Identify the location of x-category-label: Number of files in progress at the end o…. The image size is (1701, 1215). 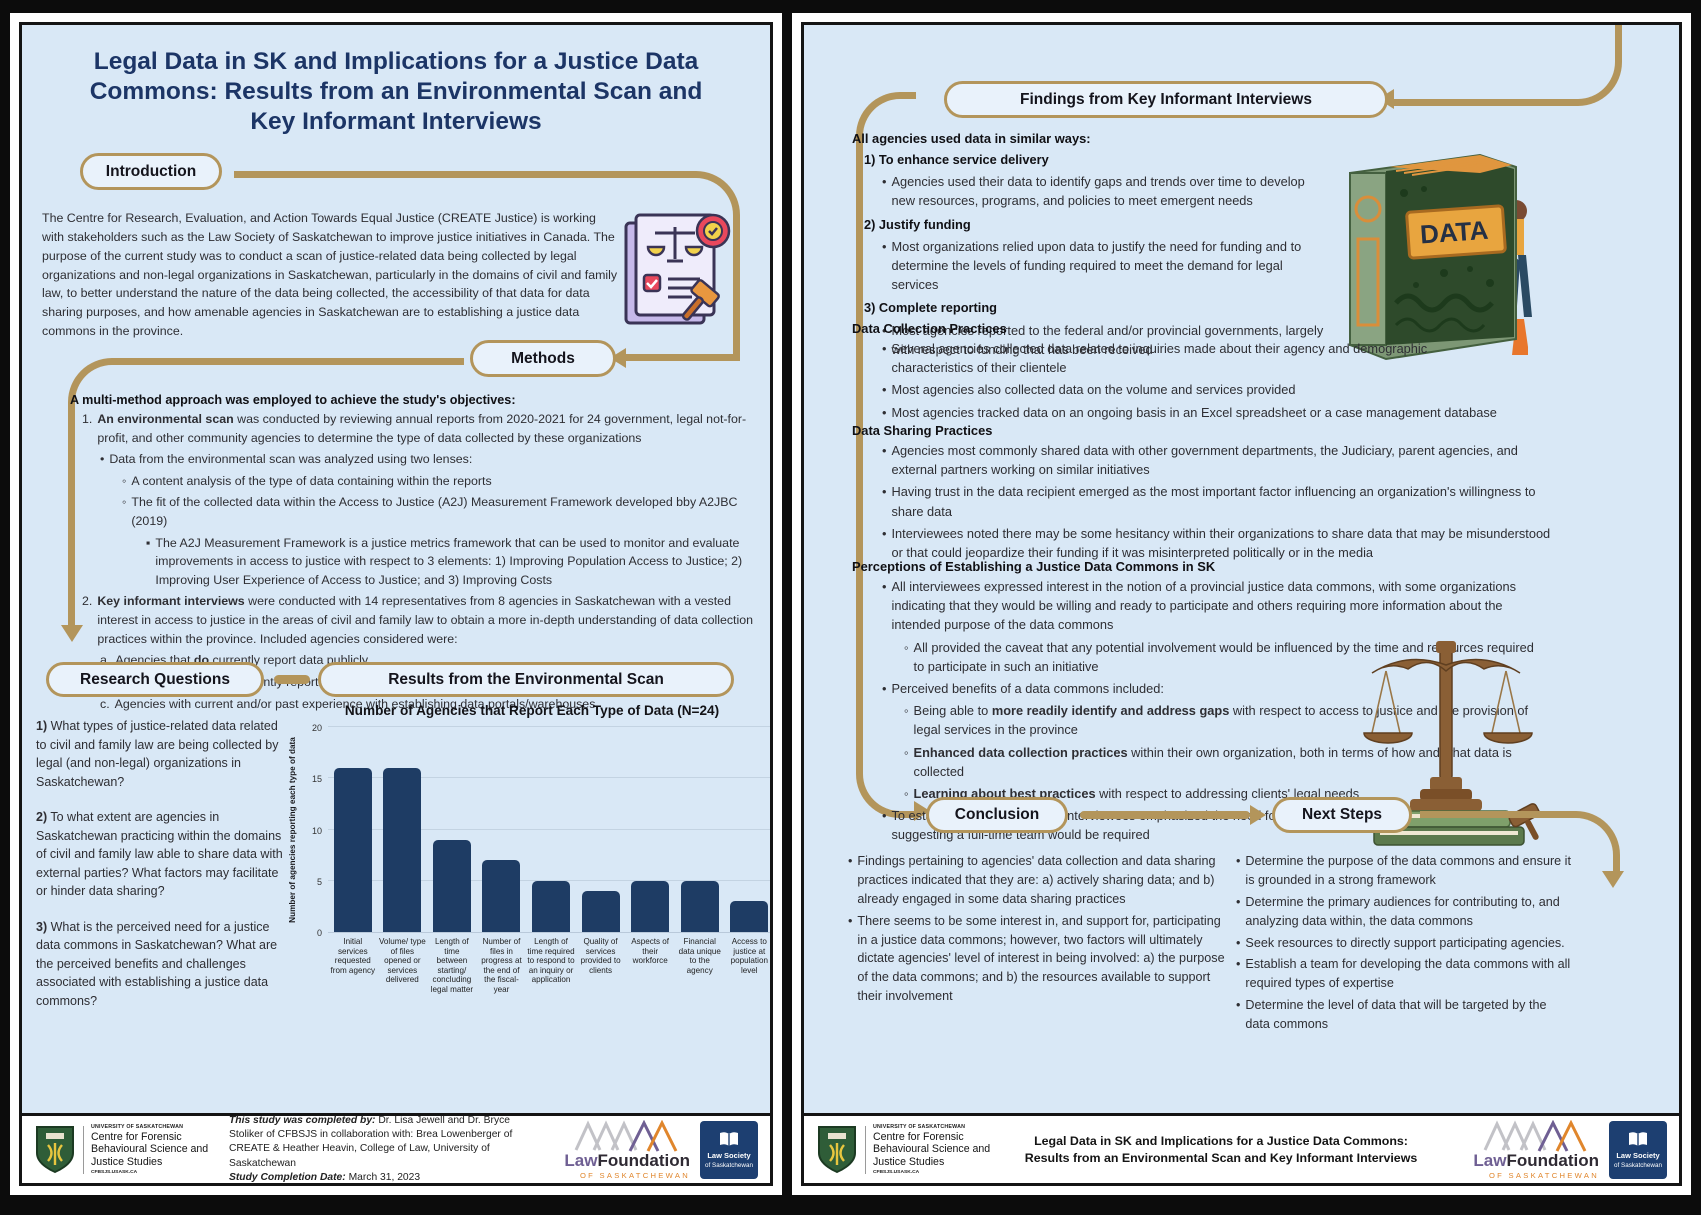
(501, 965).